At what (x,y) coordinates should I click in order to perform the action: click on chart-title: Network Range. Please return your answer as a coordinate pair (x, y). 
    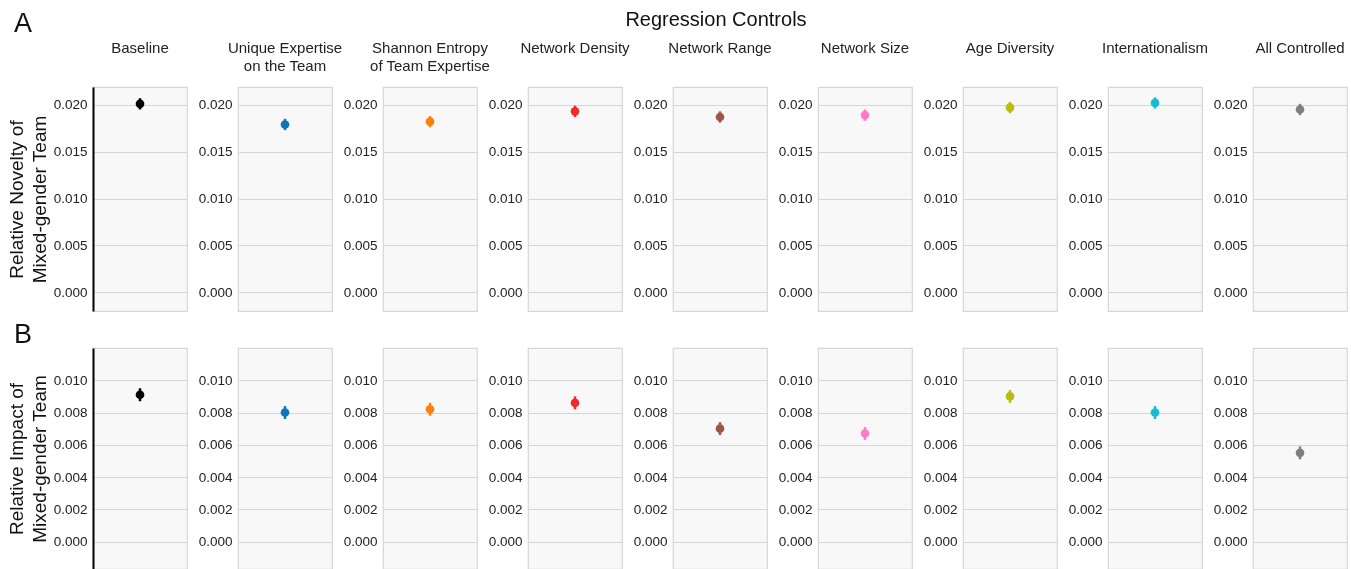
    Looking at the image, I should click on (720, 47).